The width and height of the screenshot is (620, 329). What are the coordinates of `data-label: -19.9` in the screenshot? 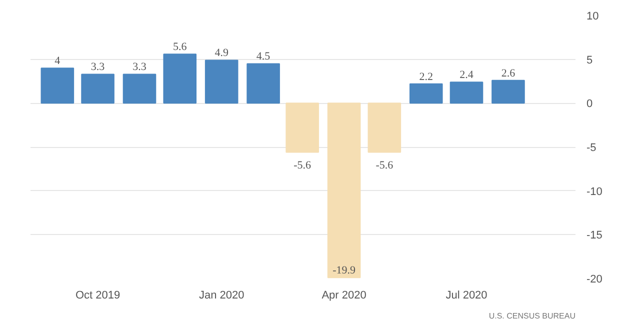 It's located at (344, 270).